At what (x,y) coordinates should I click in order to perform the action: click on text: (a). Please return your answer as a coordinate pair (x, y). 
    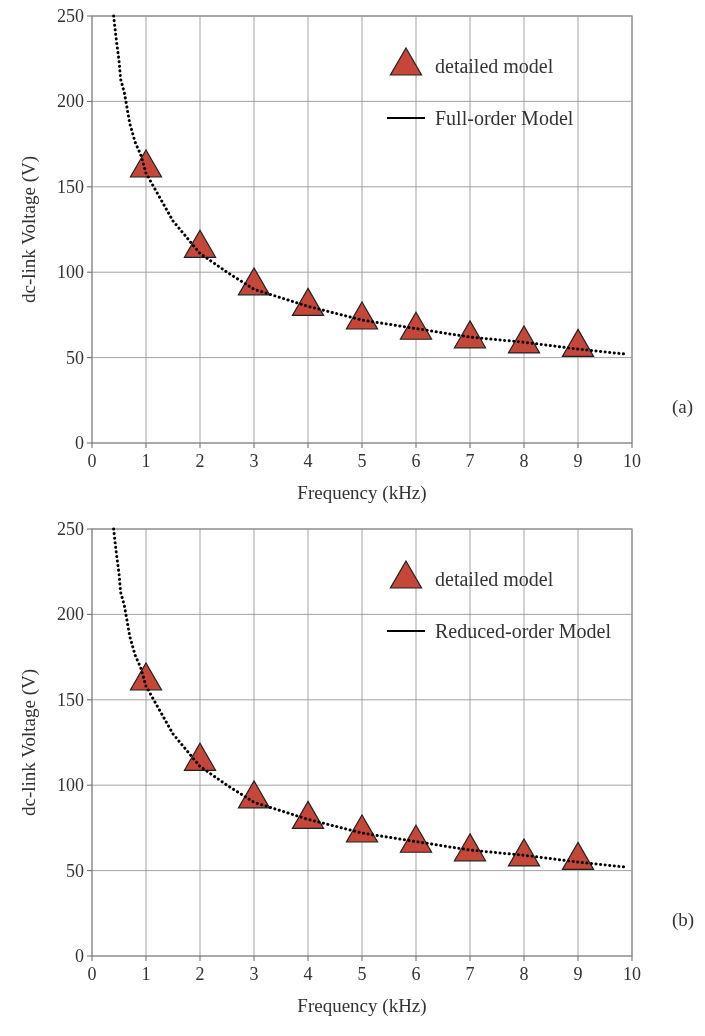
    Looking at the image, I should click on (683, 407).